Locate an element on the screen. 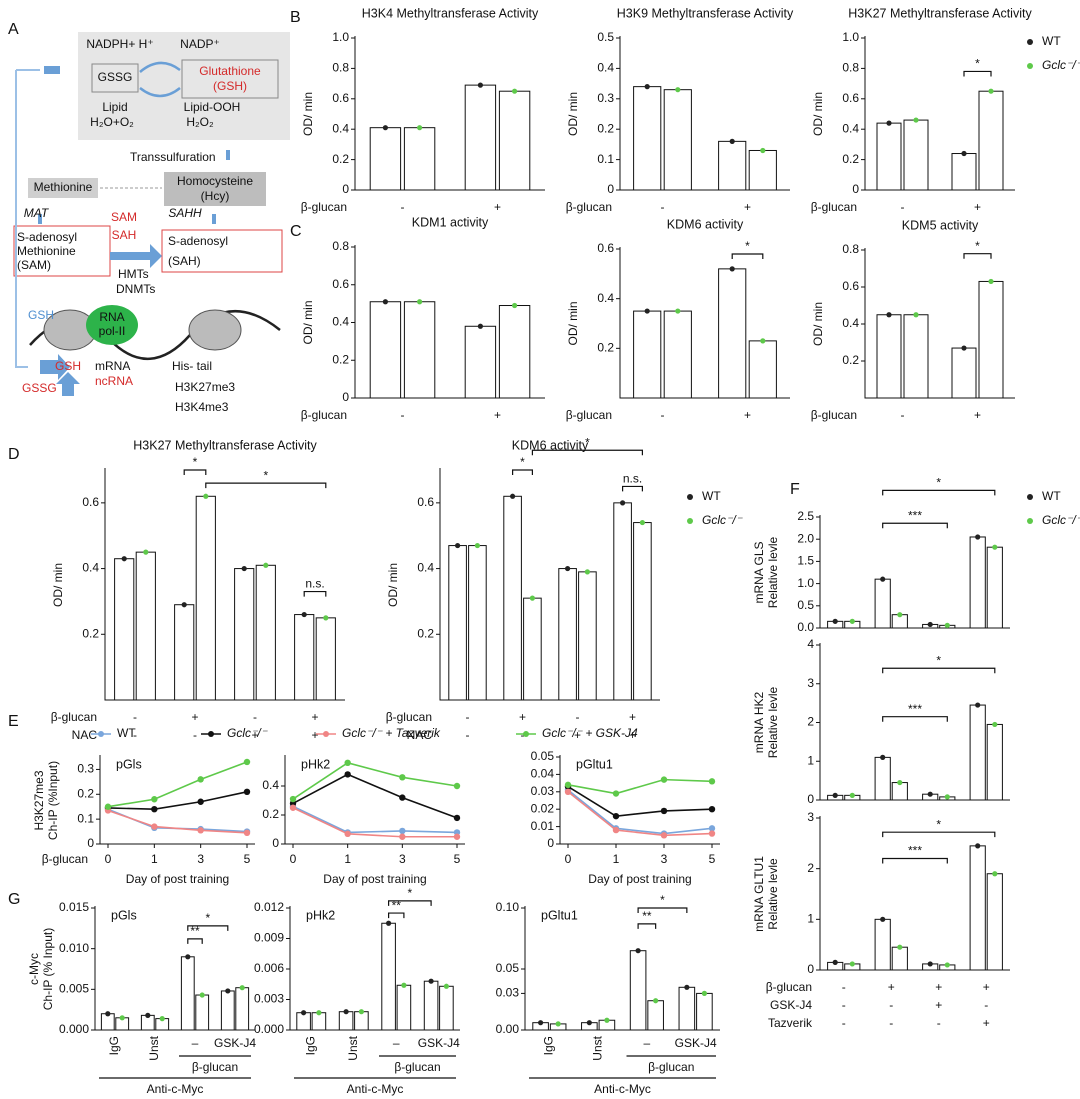 The image size is (1080, 1099). sig-label: ** is located at coordinates (647, 916).